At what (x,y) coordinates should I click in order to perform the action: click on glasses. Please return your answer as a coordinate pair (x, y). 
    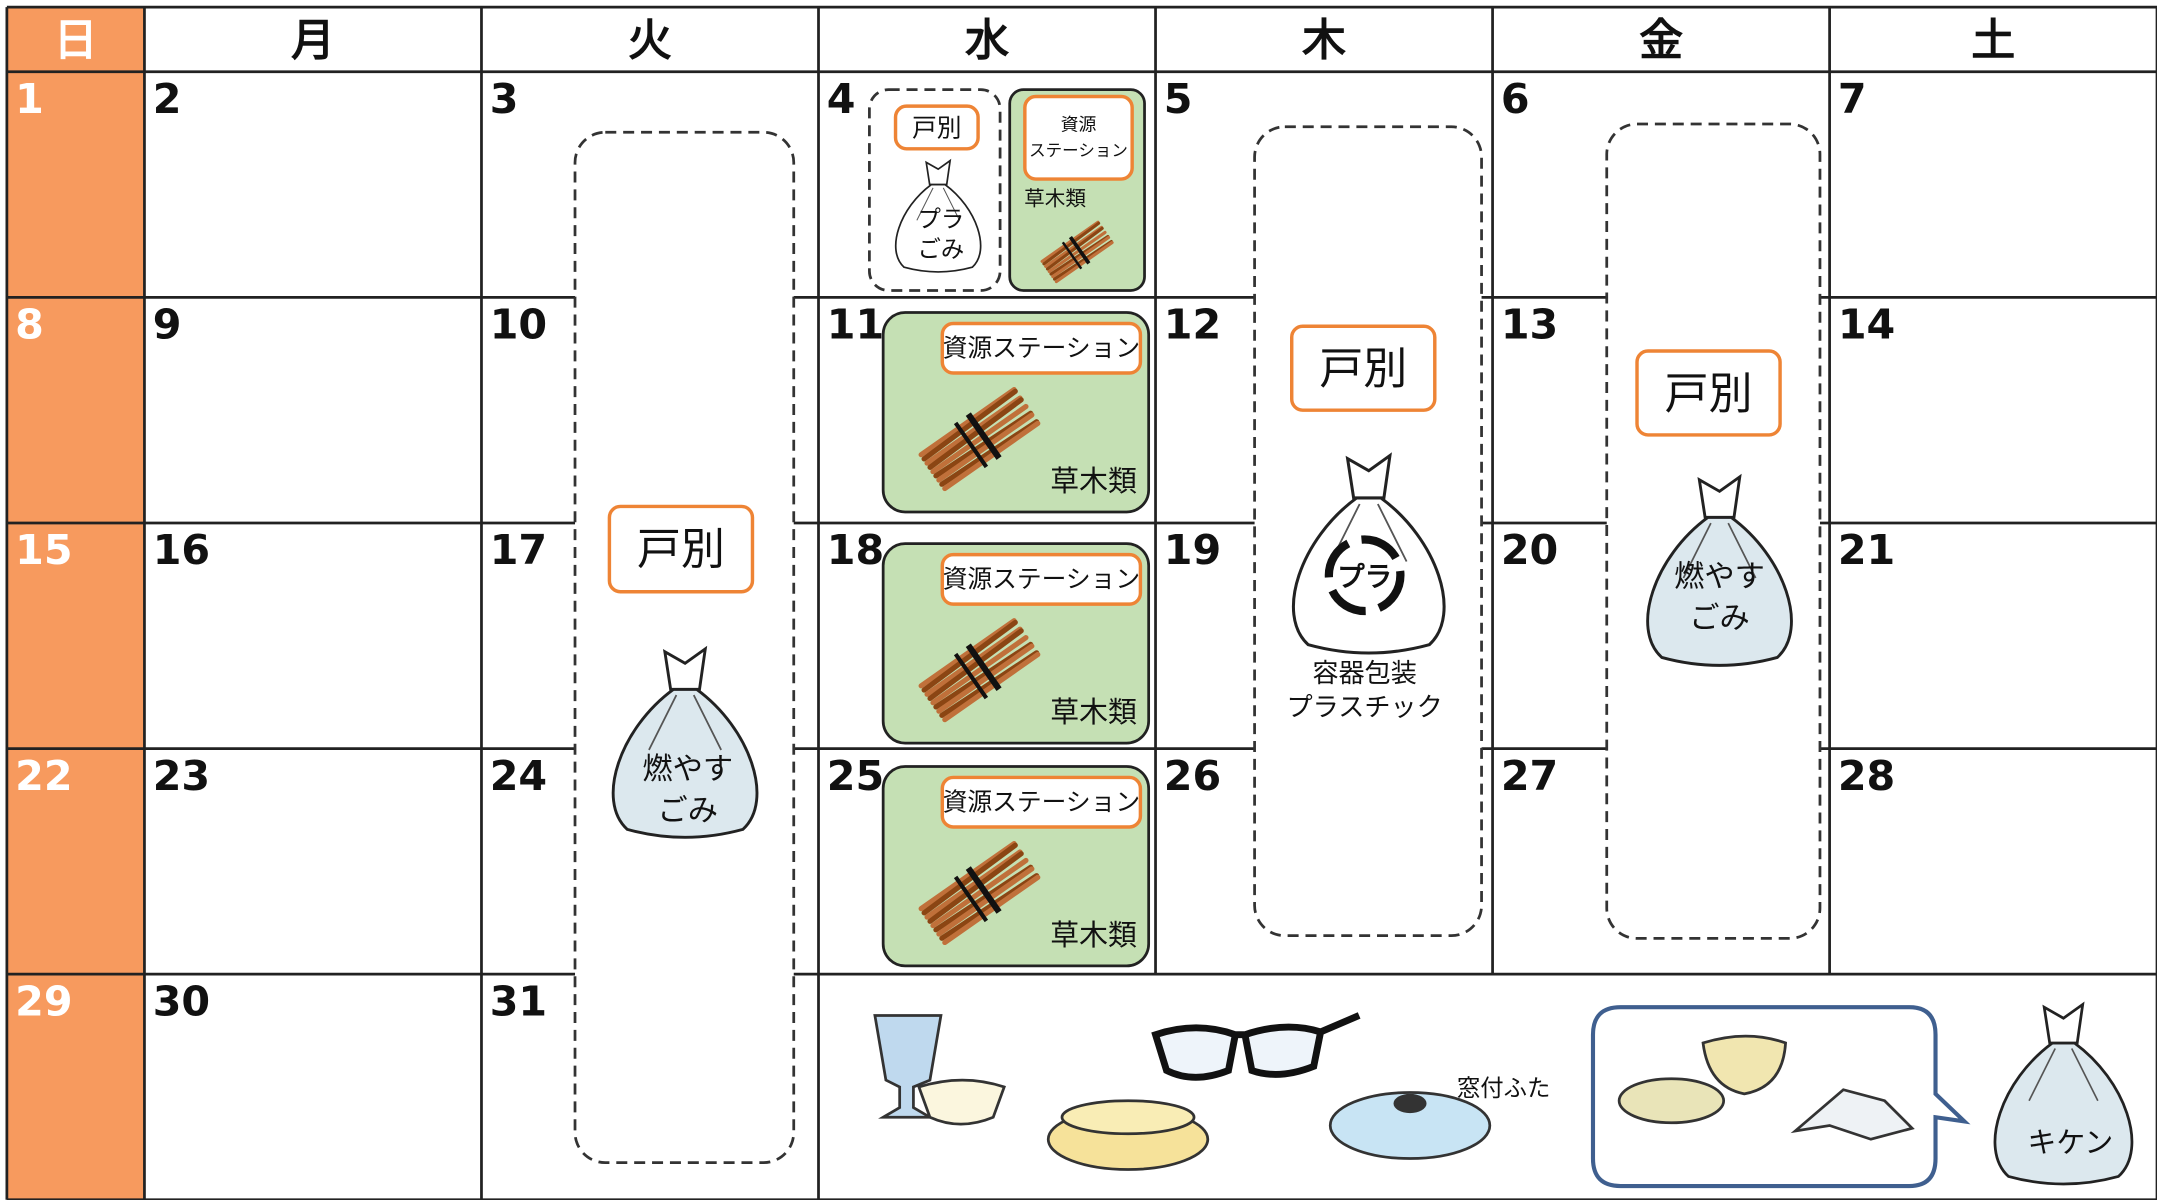
    Looking at the image, I should click on (1256, 1046).